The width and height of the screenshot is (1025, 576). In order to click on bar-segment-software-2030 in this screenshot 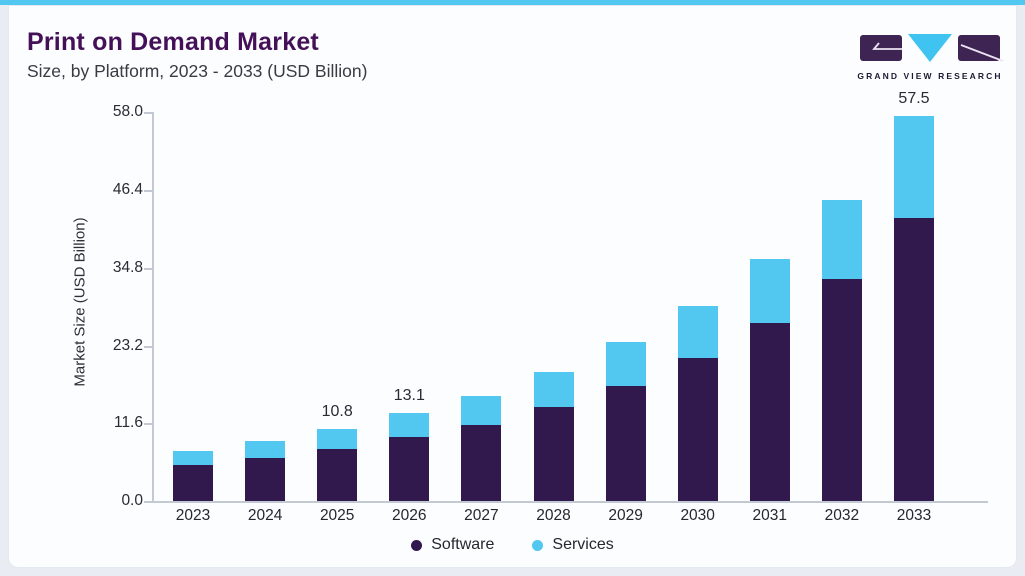, I will do `click(697, 429)`.